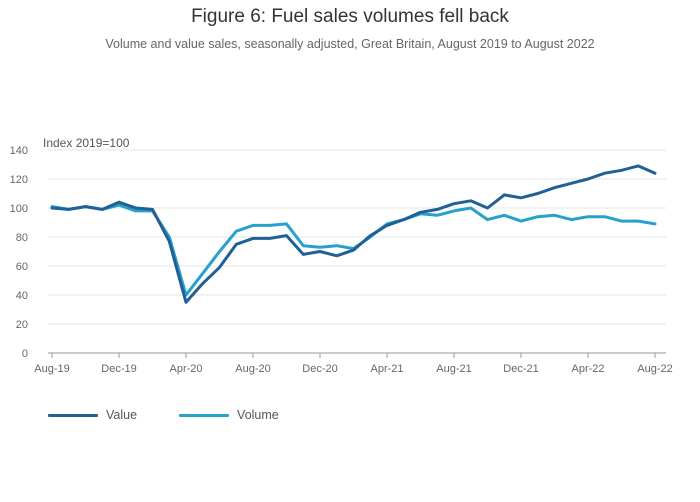 Image resolution: width=700 pixels, height=502 pixels. I want to click on legend: Value Volume, so click(184, 415).